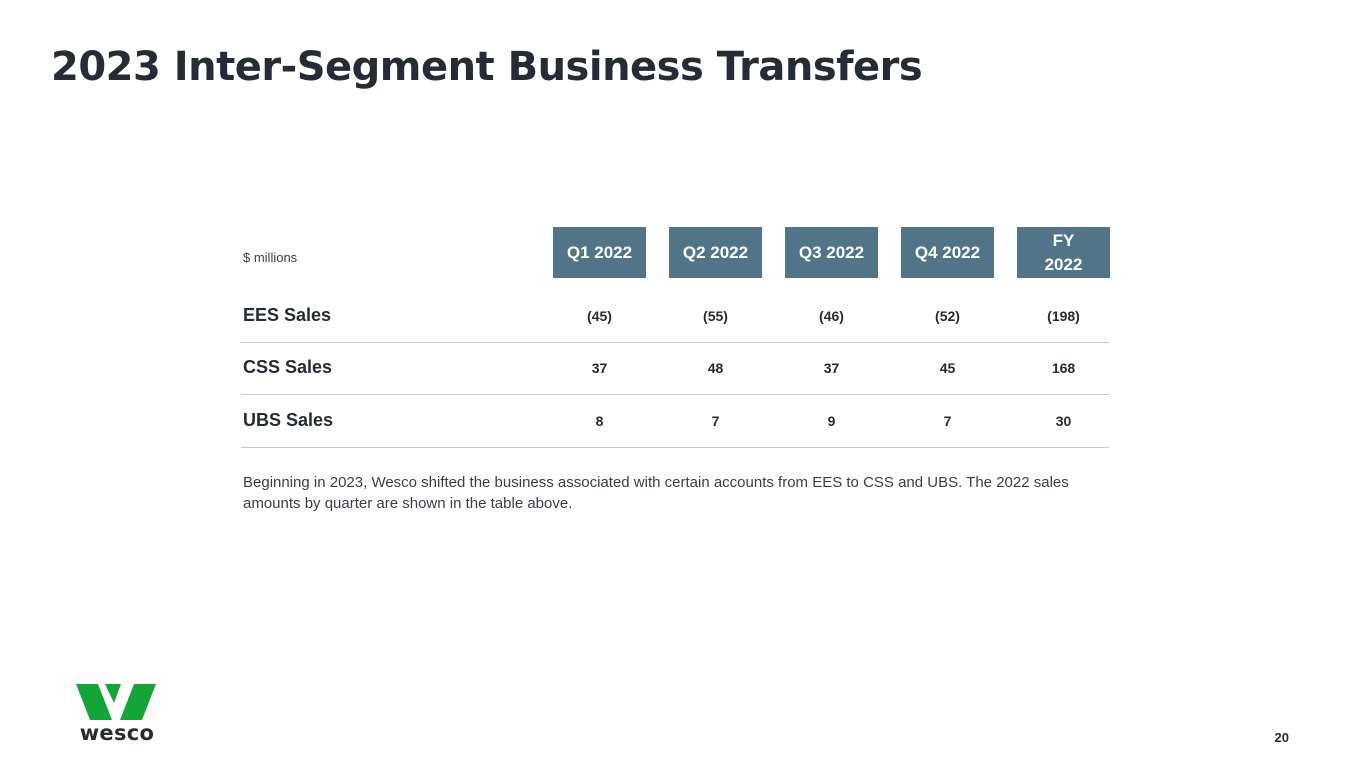 The image size is (1365, 768). What do you see at coordinates (715, 368) in the screenshot?
I see `cell-css-q2: 48` at bounding box center [715, 368].